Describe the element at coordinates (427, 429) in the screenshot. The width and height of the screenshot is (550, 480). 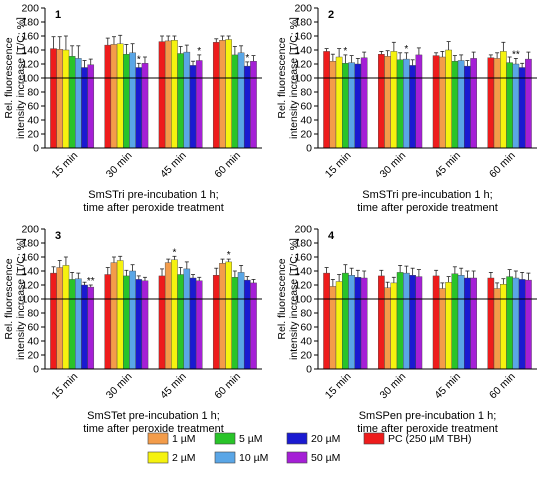
I see `x-axis-title: time after peroxide treatment` at that location.